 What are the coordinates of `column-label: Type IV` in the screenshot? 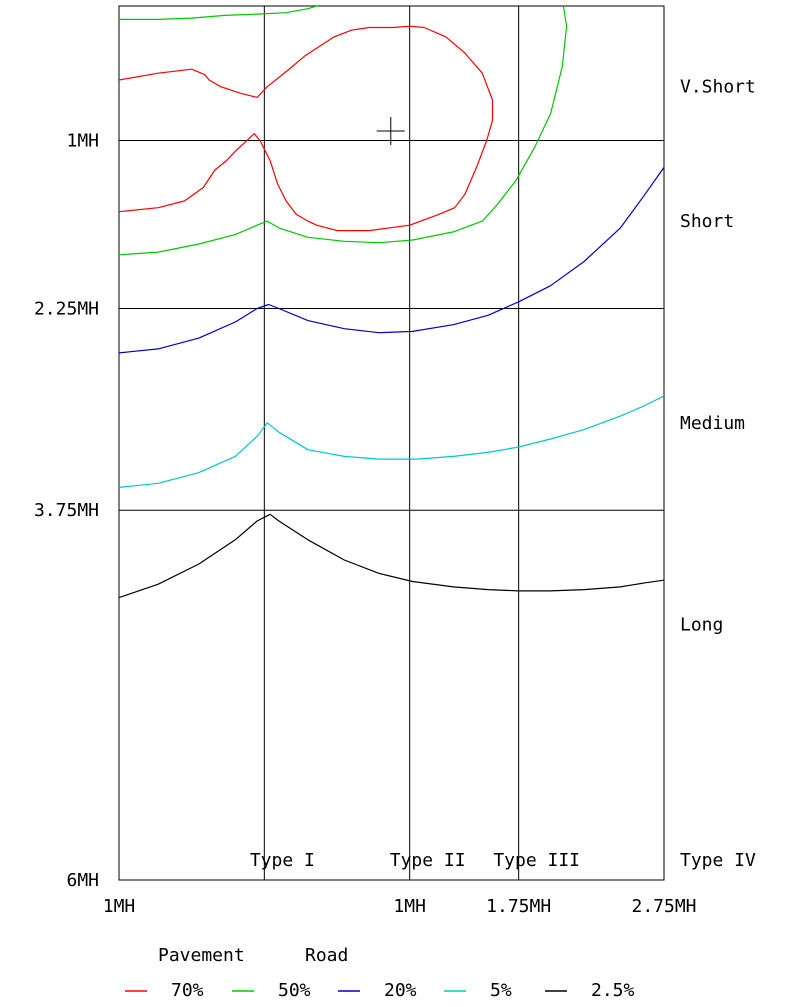 It's located at (718, 860).